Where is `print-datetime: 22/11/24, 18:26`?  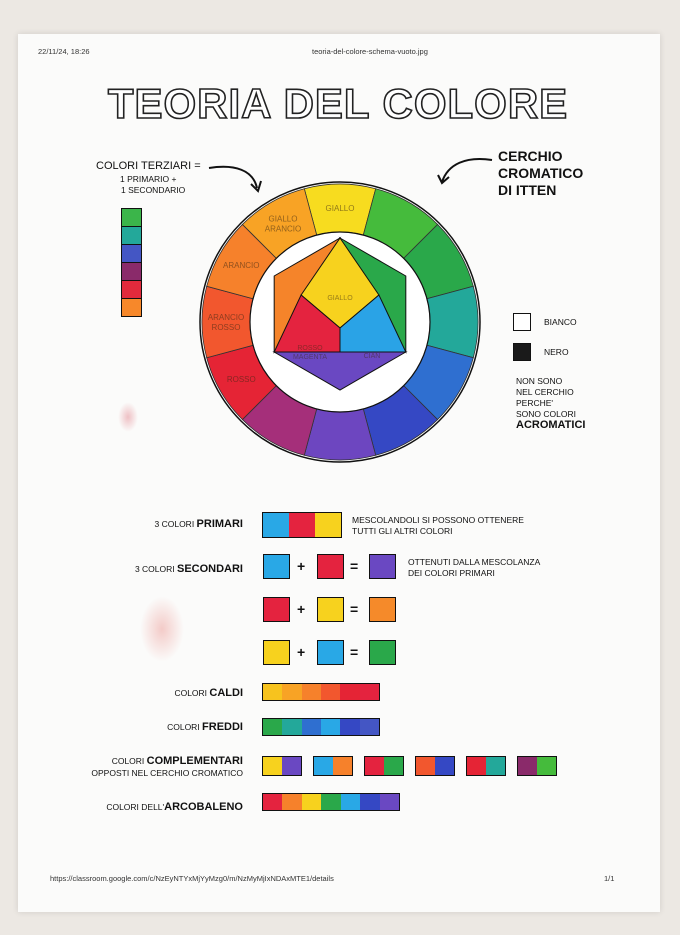 print-datetime: 22/11/24, 18:26 is located at coordinates (64, 51).